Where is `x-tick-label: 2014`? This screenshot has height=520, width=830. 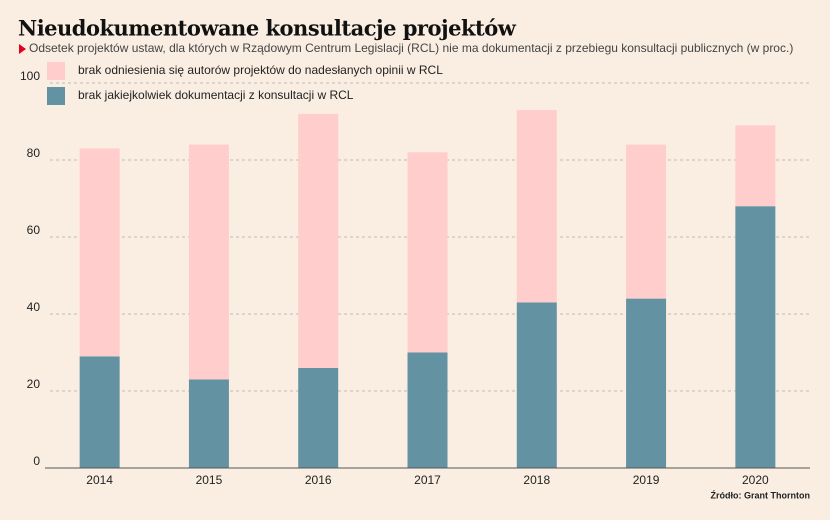
x-tick-label: 2014 is located at coordinates (99, 480).